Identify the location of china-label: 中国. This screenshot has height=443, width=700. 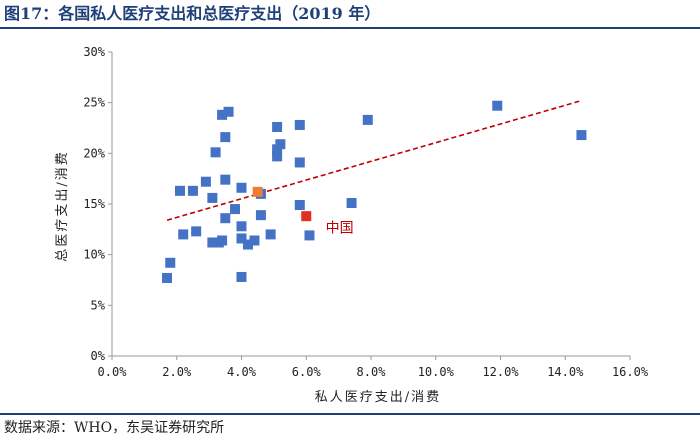
(340, 228).